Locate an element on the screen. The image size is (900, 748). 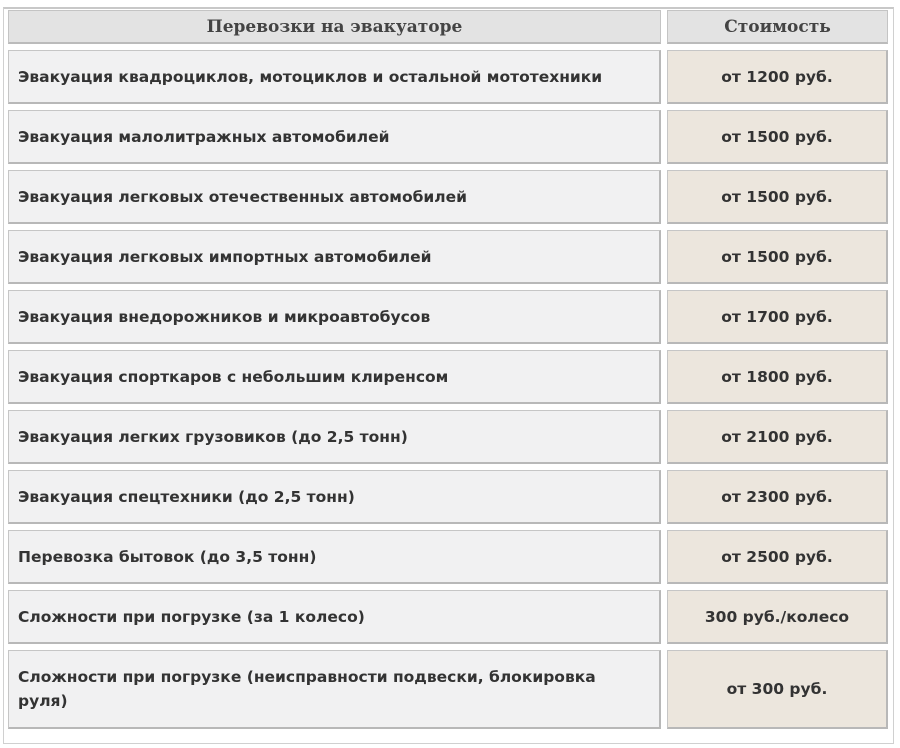
service-cell: Сложности при погрузке (за 1 колесо) is located at coordinates (334, 617).